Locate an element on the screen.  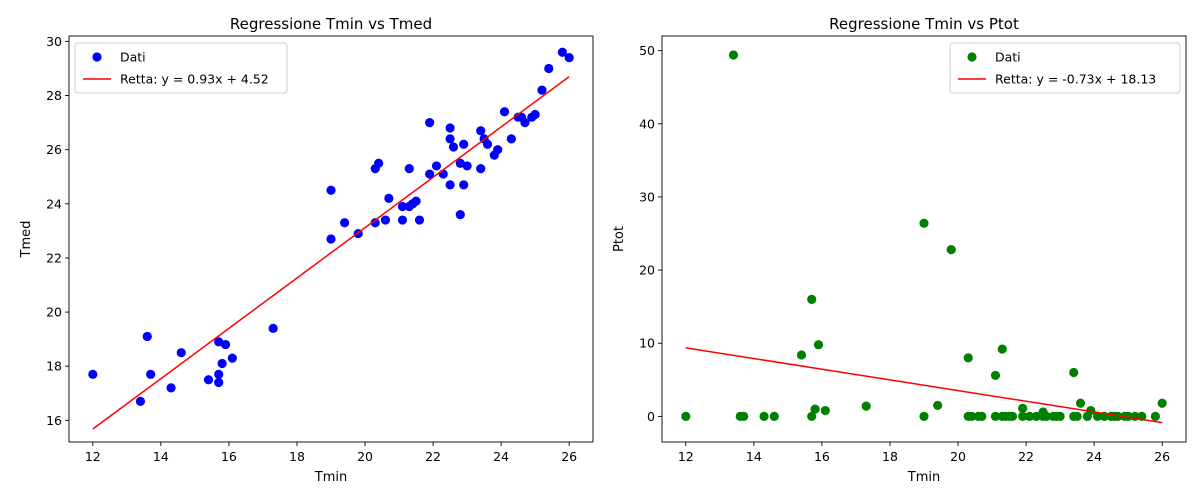
y-tick-label: 30 is located at coordinates (54, 41).